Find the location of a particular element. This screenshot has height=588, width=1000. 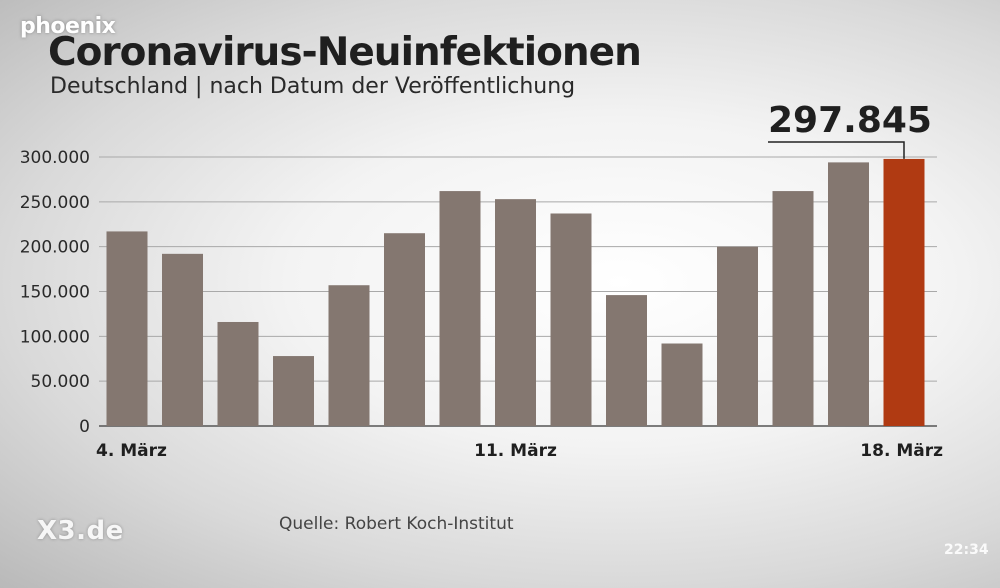

y-tick-label: 200.000 is located at coordinates (55, 248).